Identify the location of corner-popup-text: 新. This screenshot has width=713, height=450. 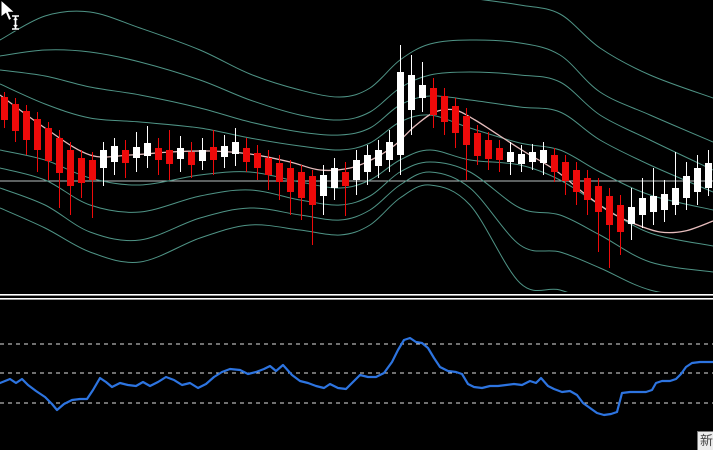
(706, 441).